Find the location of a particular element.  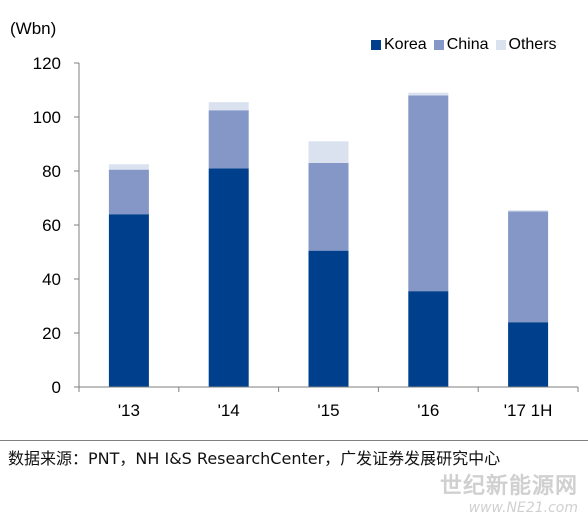

y-tick-label: 60 is located at coordinates (51, 225).